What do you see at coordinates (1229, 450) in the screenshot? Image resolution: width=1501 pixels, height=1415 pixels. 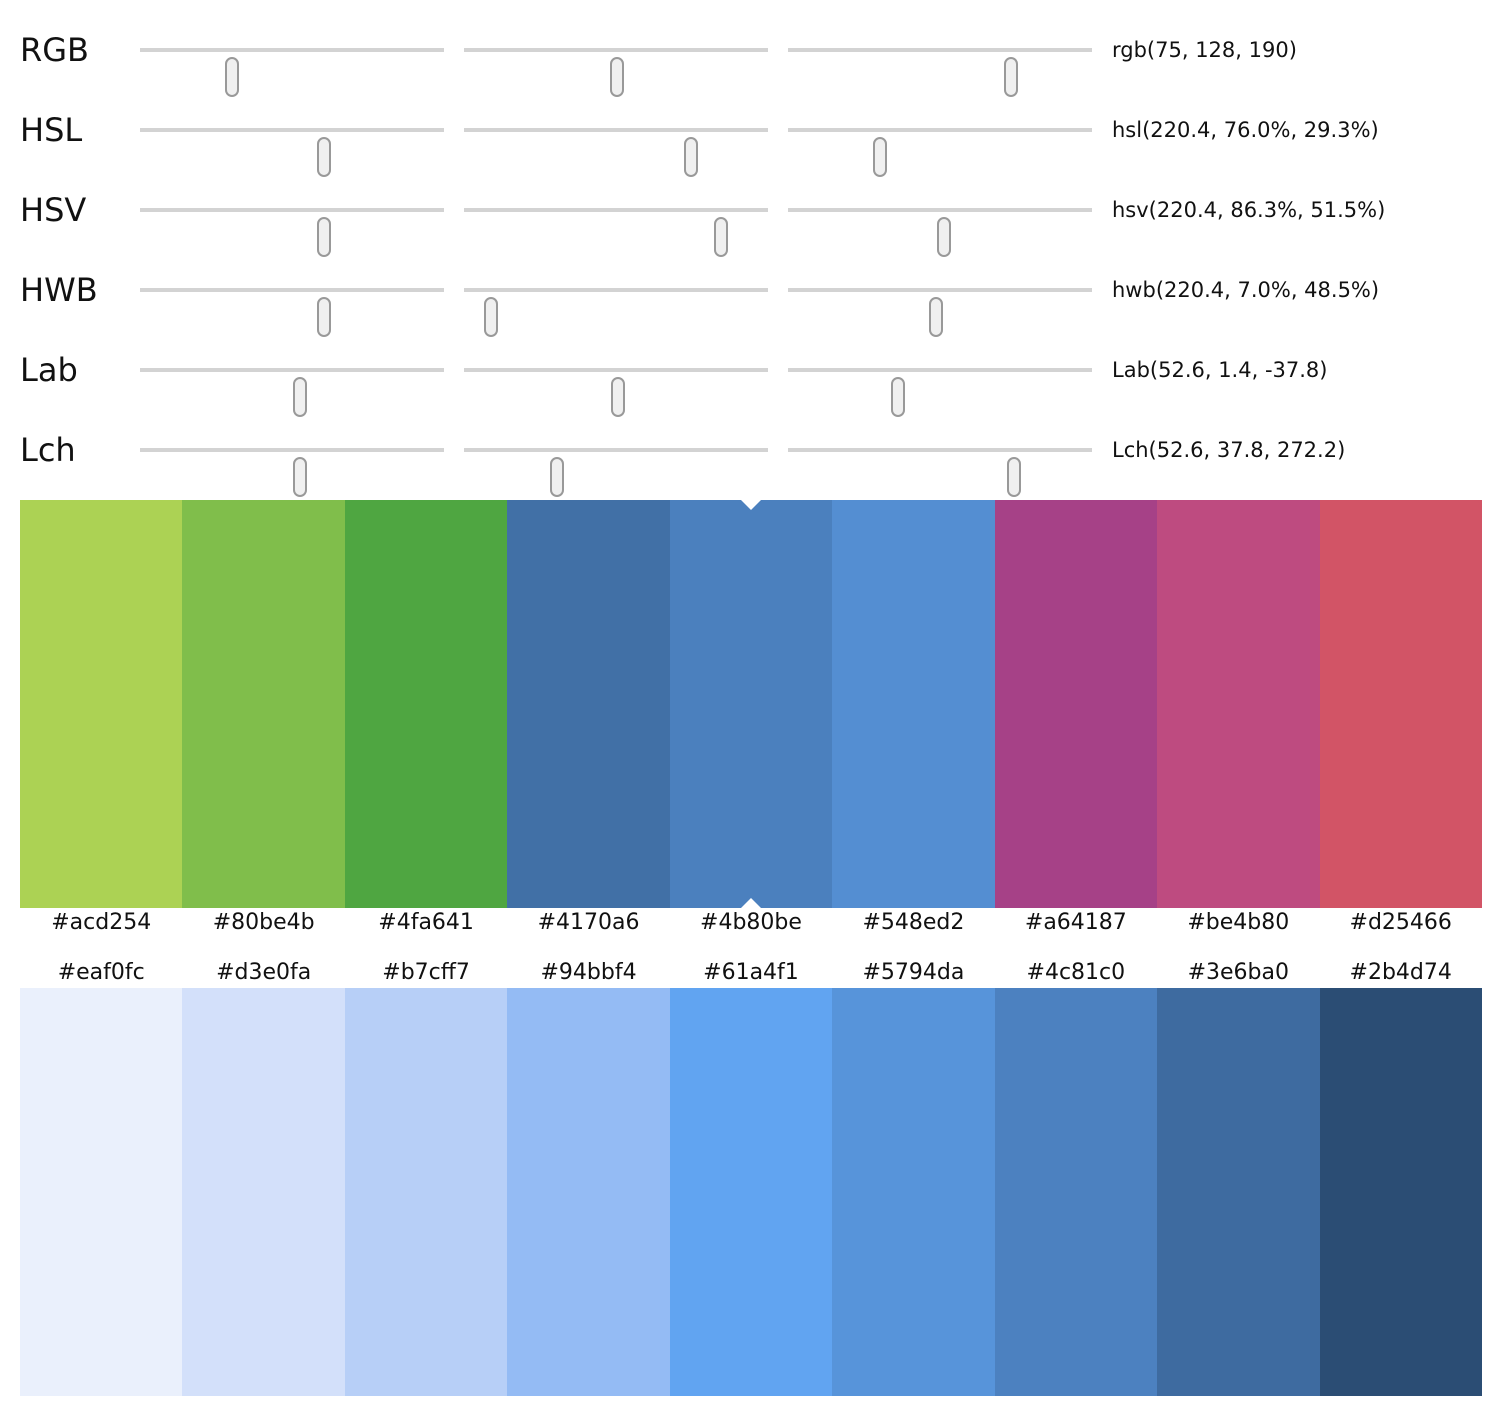 I see `model-value: Lch(52.6, 37.8, 272.2)` at bounding box center [1229, 450].